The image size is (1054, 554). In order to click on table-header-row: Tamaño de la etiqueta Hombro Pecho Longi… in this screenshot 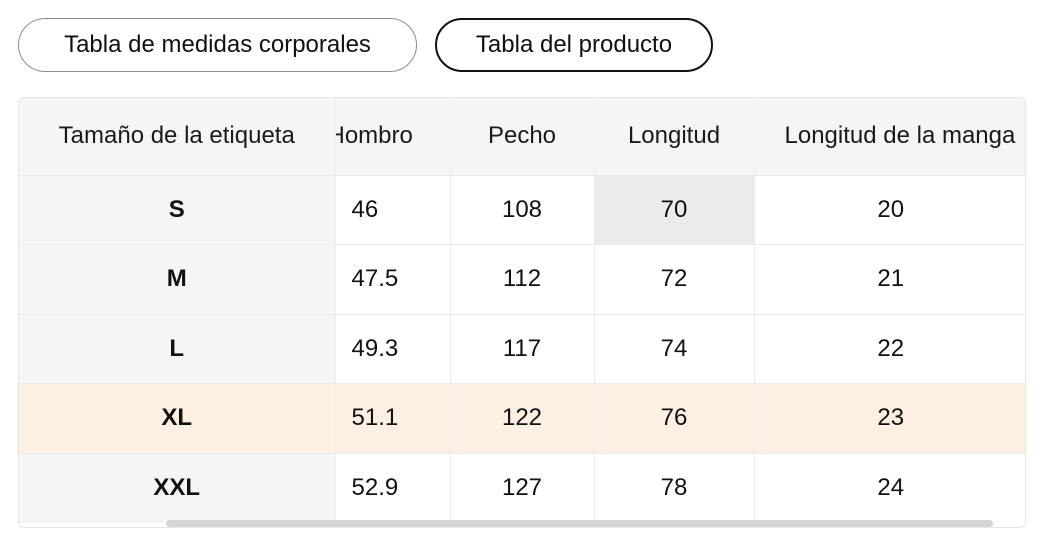, I will do `click(522, 137)`.